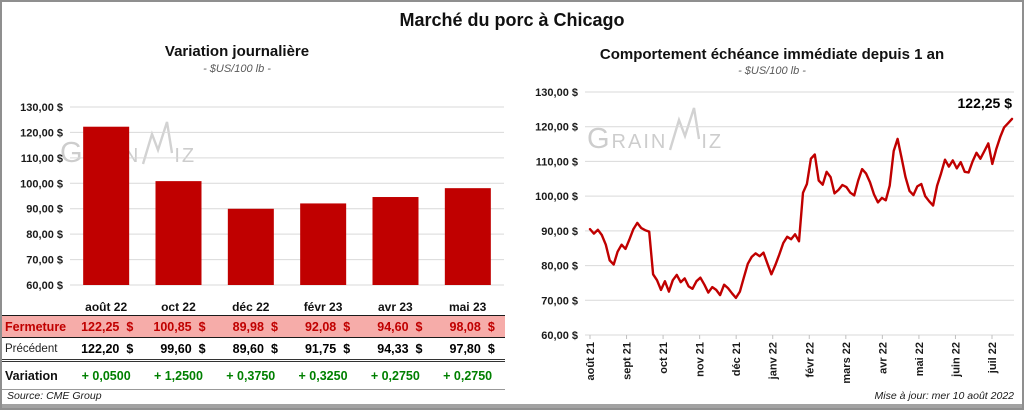  I want to click on price-cell: 89,60 $, so click(251, 349).